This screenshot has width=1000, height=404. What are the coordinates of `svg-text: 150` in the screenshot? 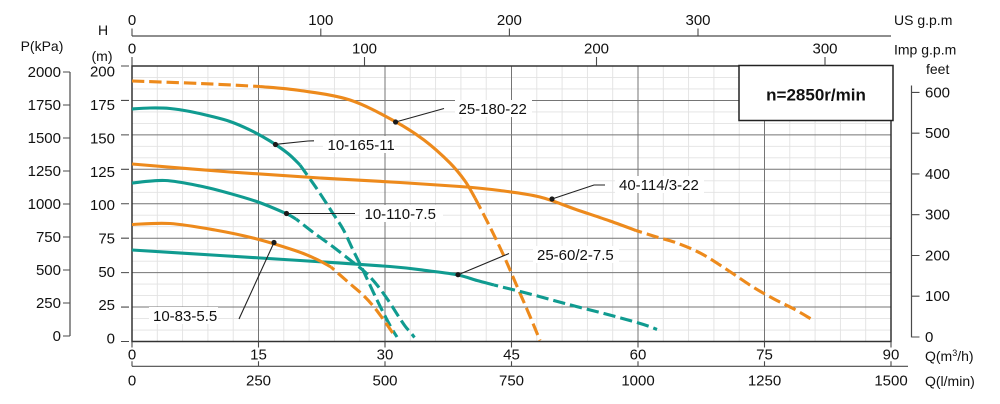 It's located at (102, 138).